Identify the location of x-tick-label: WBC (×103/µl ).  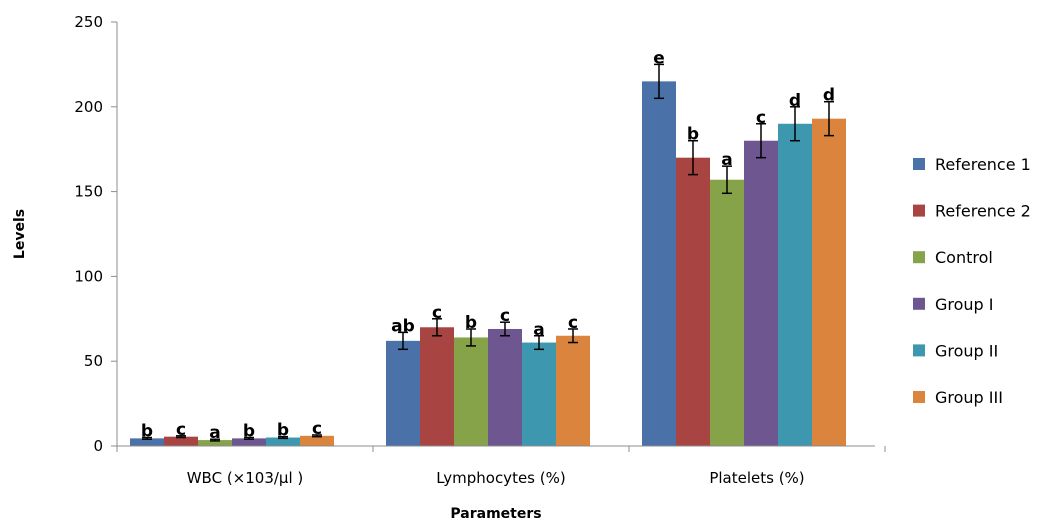
(245, 478).